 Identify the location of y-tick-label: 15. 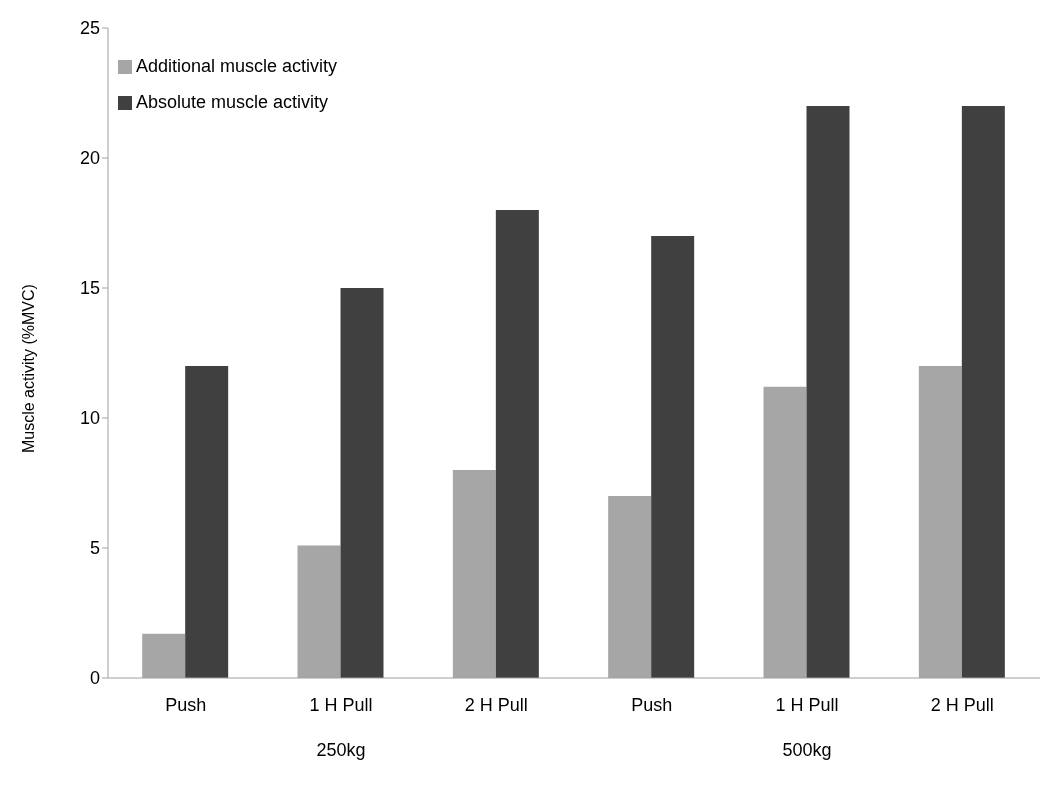
(89, 288).